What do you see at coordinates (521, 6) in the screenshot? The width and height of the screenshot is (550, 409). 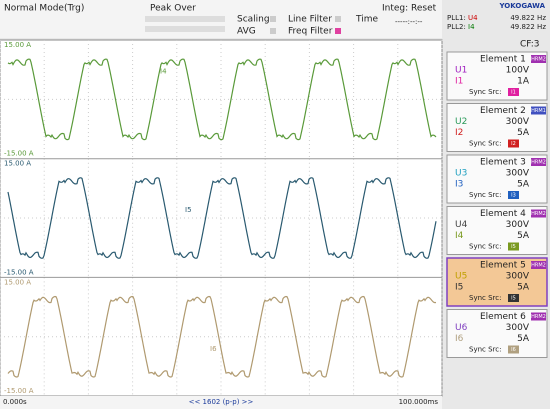 I see `brand: YOKOGAWA` at bounding box center [521, 6].